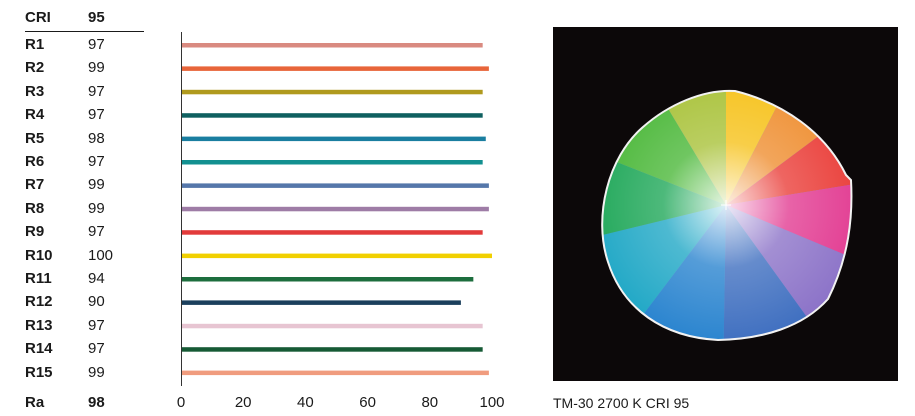  What do you see at coordinates (96, 161) in the screenshot?
I see `row-value-r6: 97` at bounding box center [96, 161].